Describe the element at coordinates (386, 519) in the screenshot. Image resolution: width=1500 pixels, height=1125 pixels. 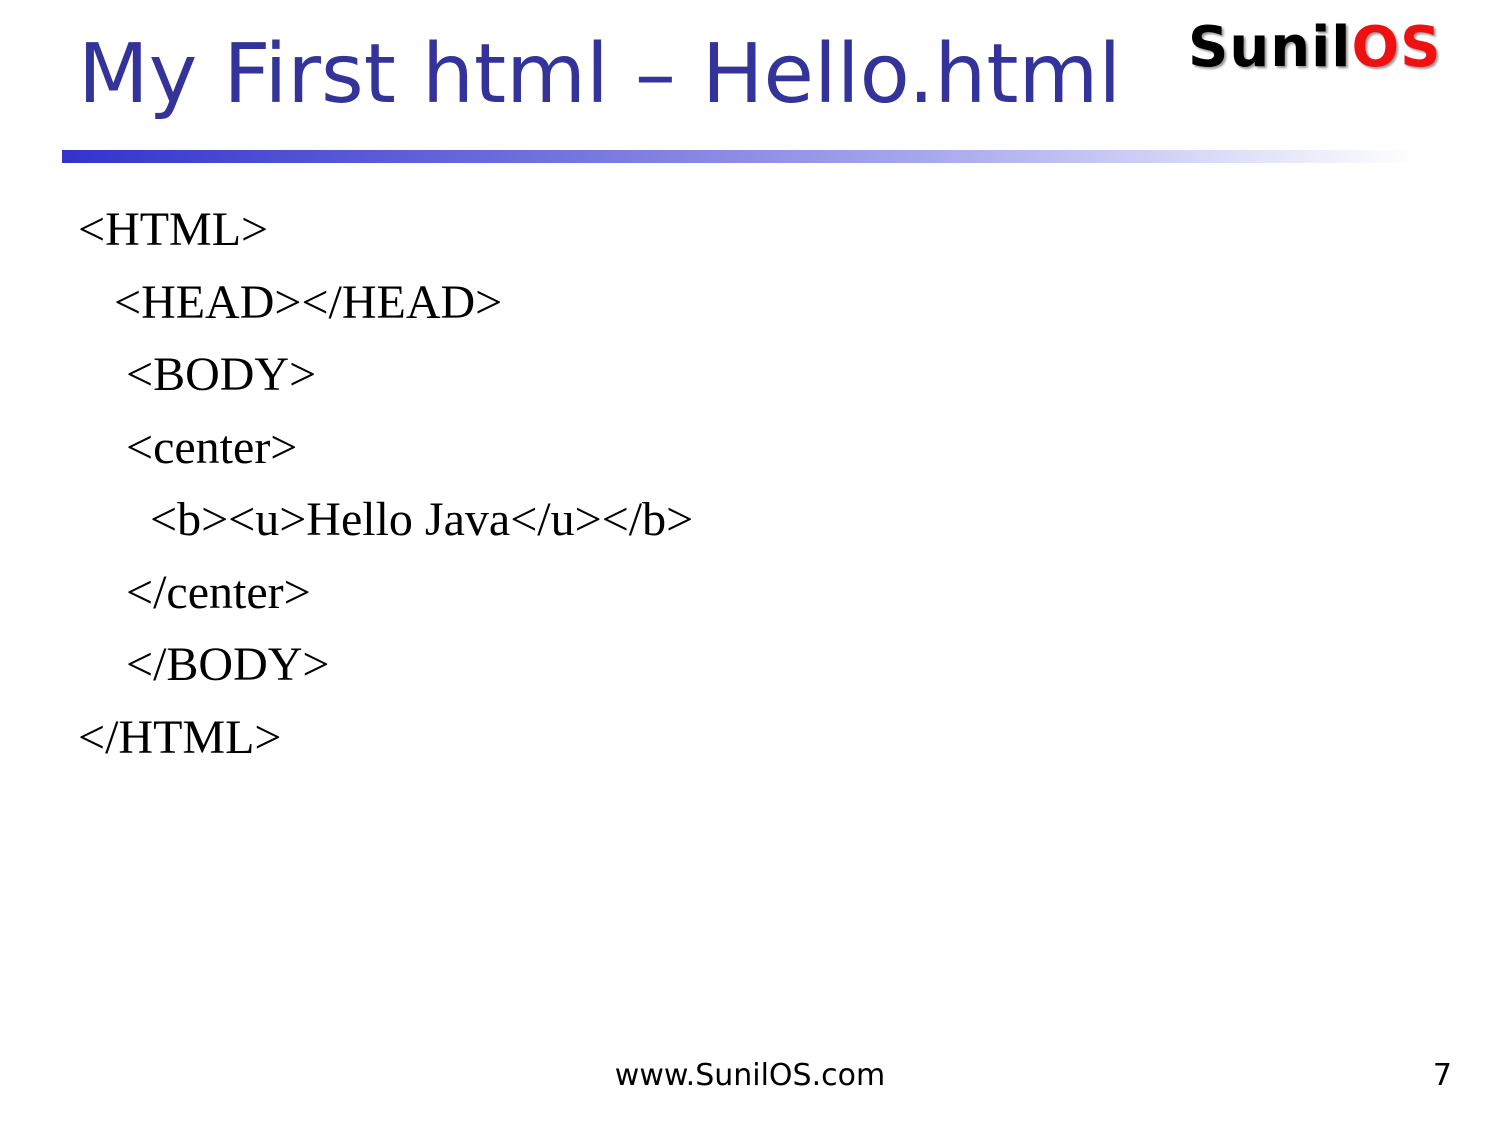
I see `code-line: <b><u>Hello Java</u></b>` at that location.